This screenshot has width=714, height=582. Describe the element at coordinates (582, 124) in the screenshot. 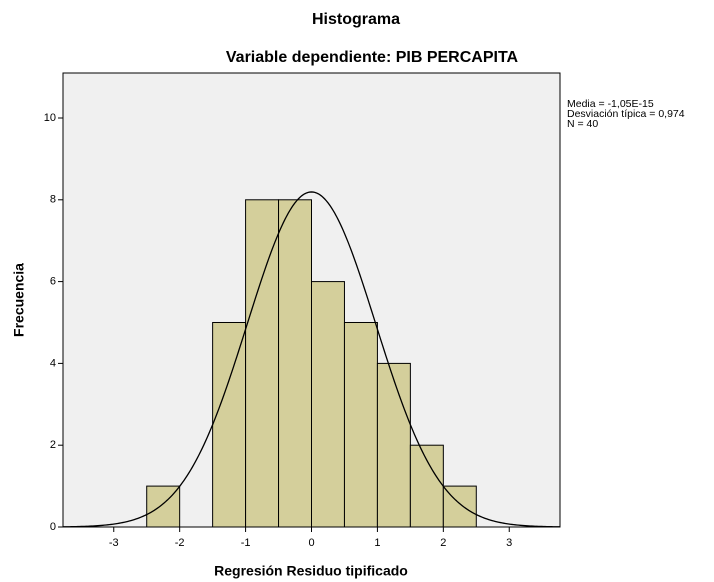

I see `stats-text: N = 40` at that location.